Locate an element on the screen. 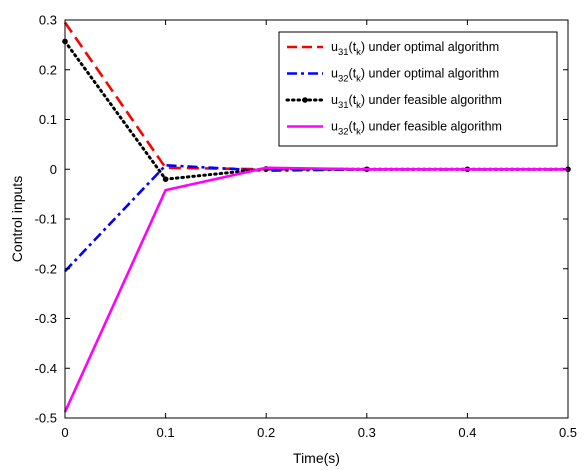 The image size is (586, 470). x-tick-label: 0.5 is located at coordinates (568, 432).